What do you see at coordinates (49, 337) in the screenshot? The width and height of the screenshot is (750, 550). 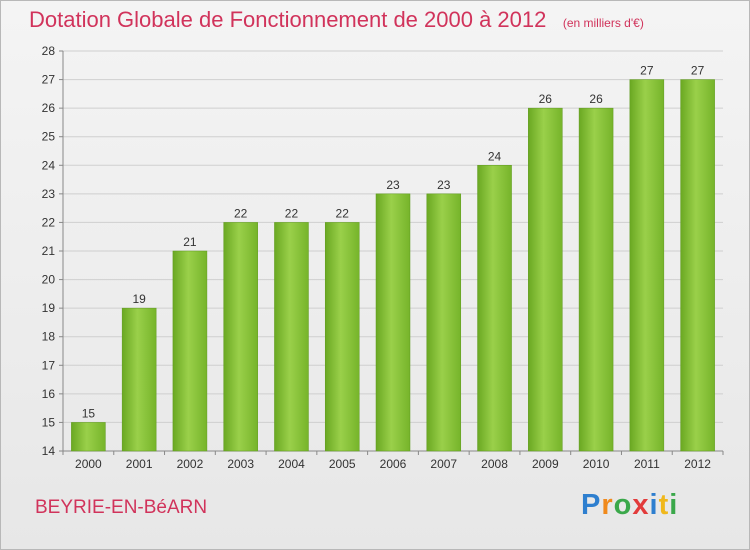 I see `y-tick-label: 18` at bounding box center [49, 337].